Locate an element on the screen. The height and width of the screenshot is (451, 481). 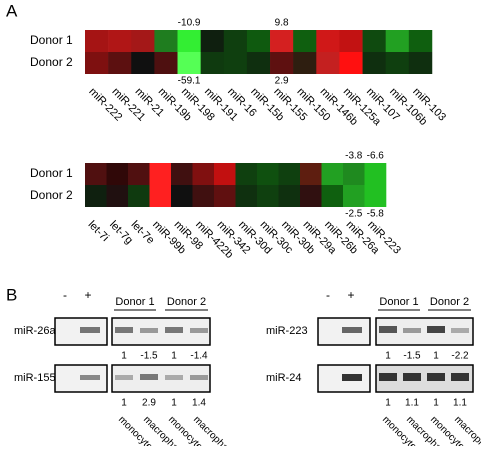
blot-images is located at coordinates (264, 355).